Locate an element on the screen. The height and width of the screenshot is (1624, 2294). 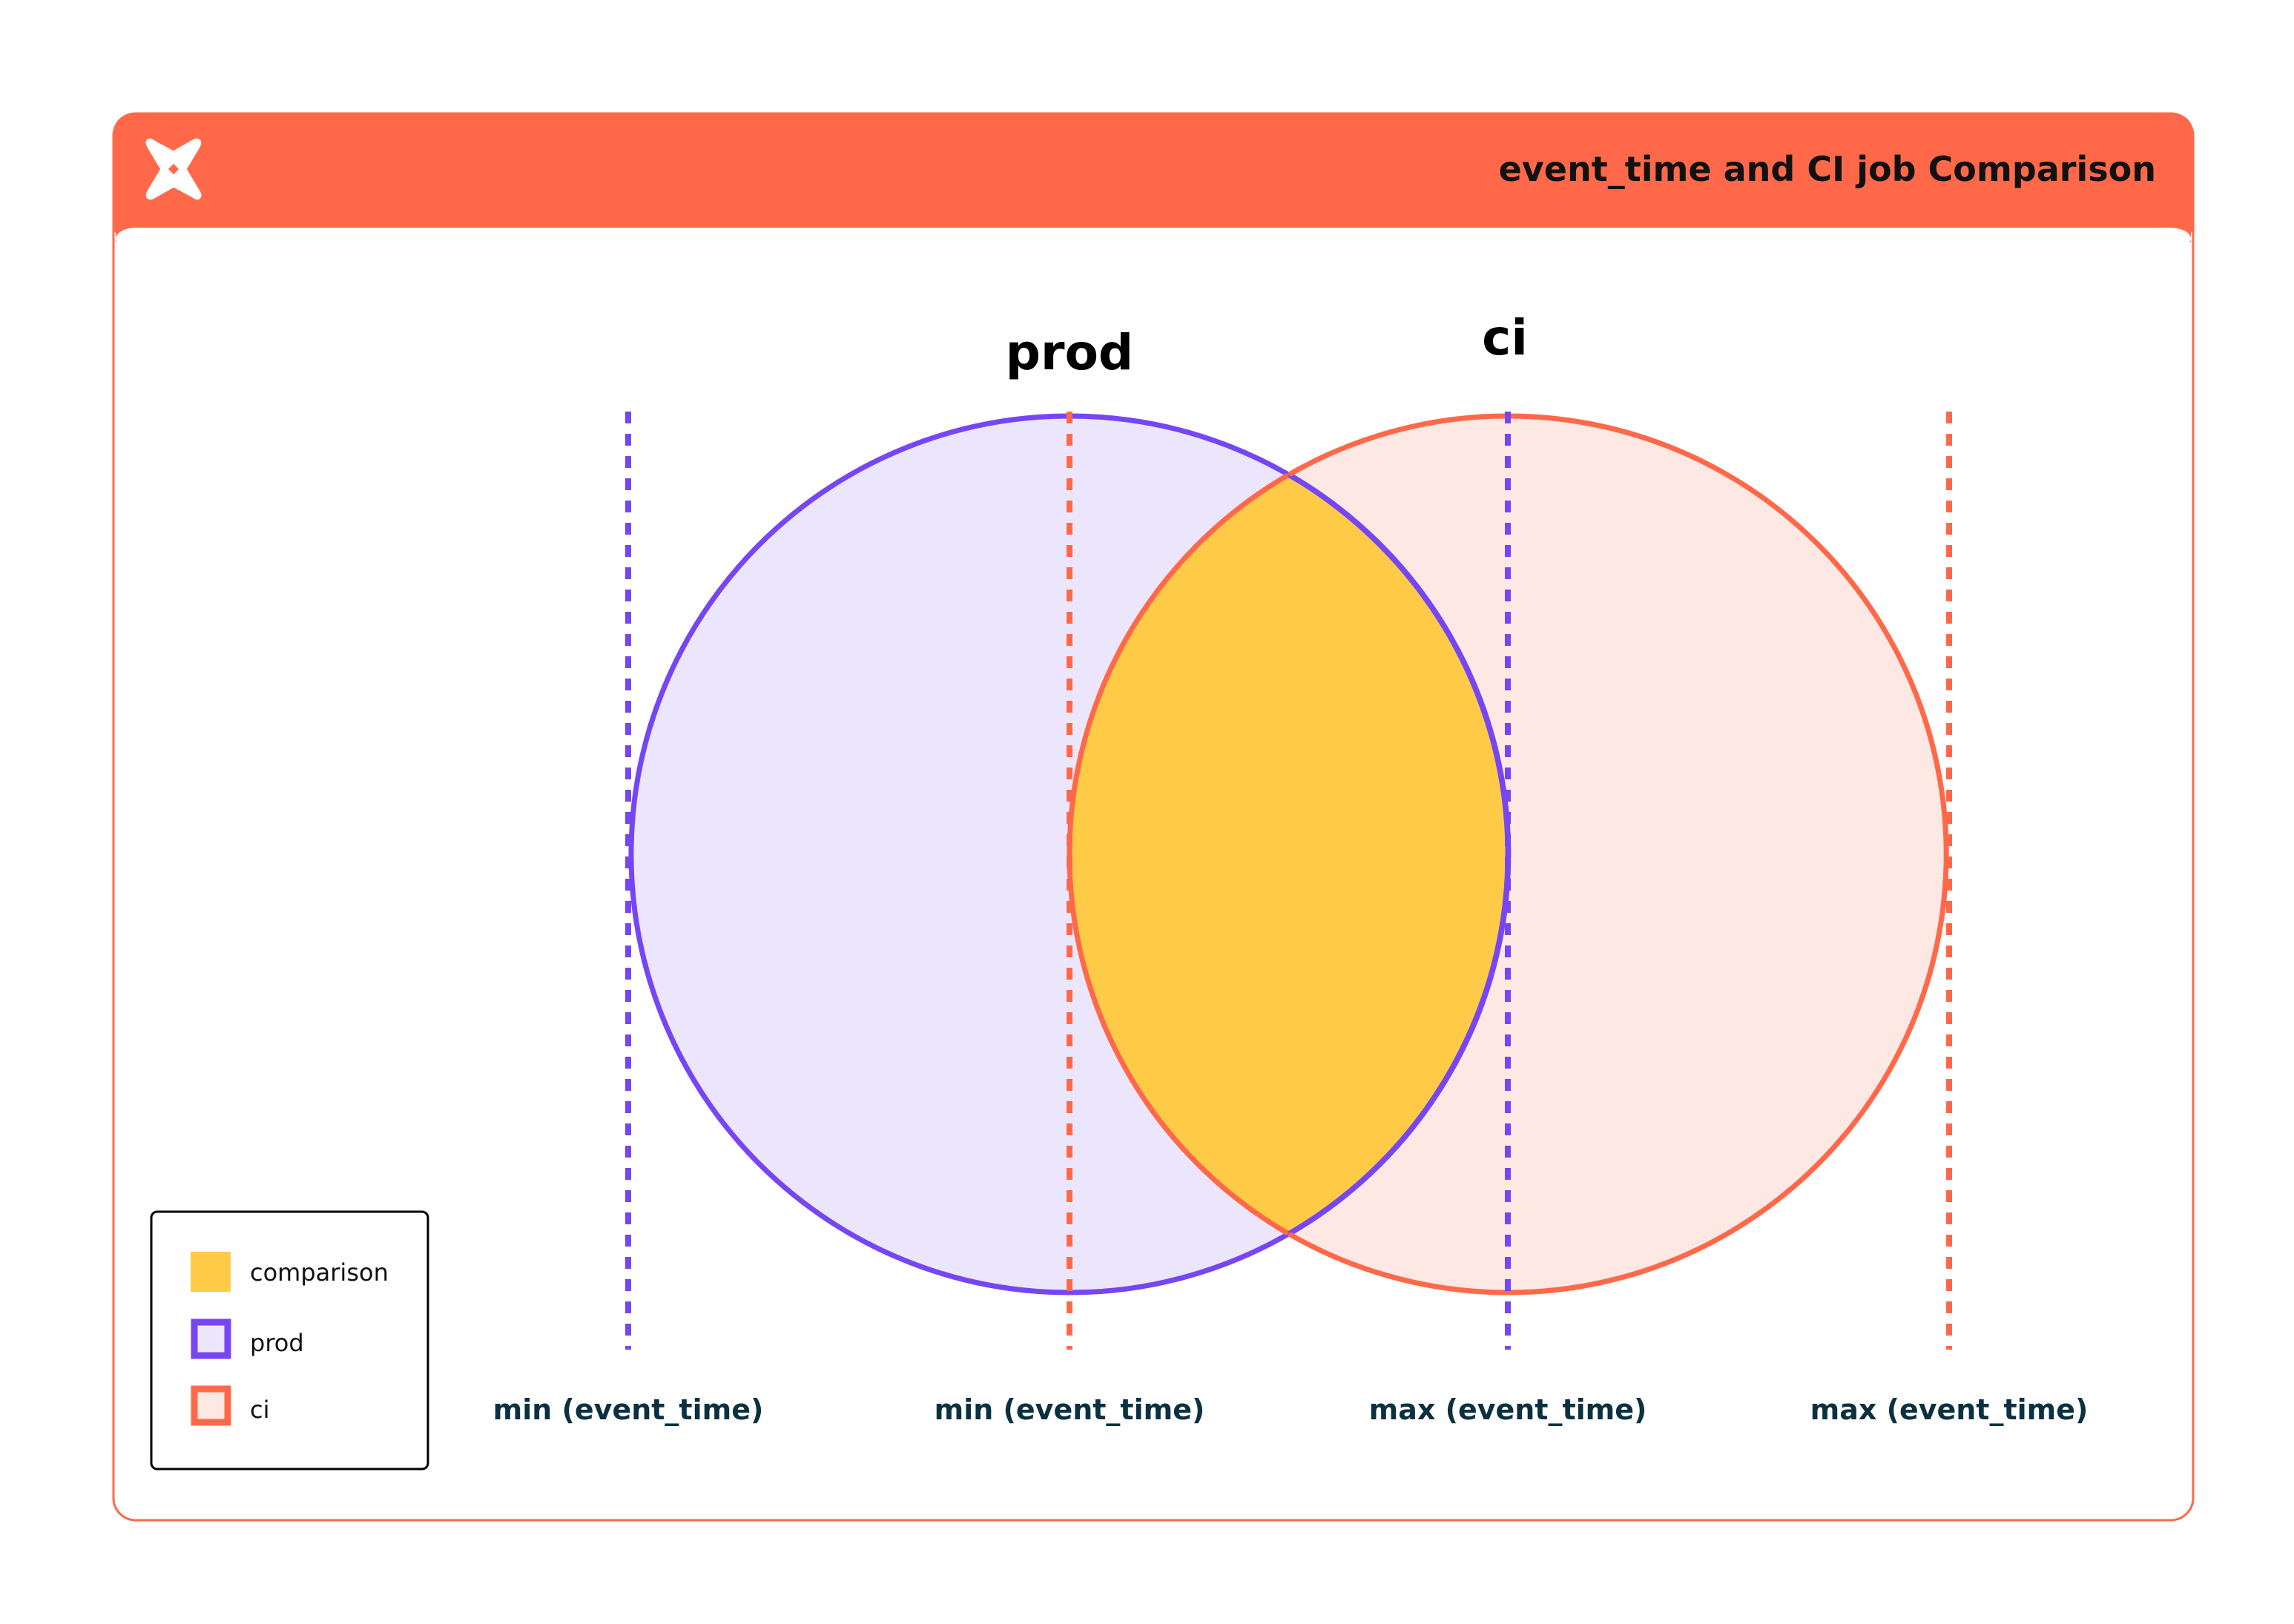
legend-swatch-comparison is located at coordinates (211, 1272).